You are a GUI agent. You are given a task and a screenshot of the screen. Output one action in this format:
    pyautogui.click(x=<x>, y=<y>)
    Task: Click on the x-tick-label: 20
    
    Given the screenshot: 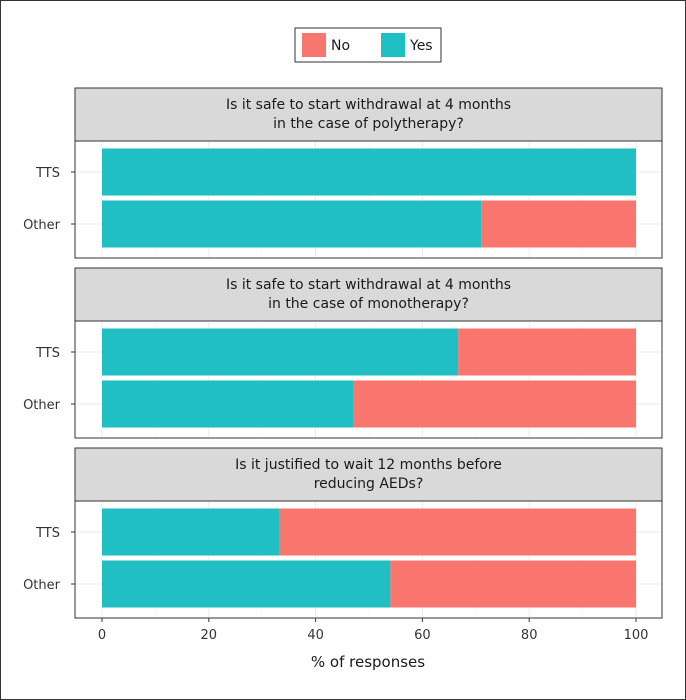 What is the action you would take?
    pyautogui.click(x=209, y=635)
    